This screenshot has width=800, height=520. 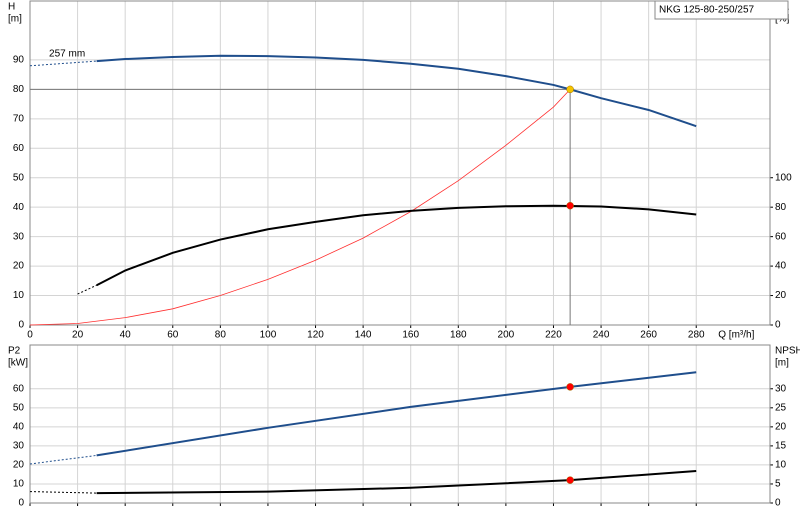 What do you see at coordinates (781, 407) in the screenshot?
I see `y2-tick-label: 25` at bounding box center [781, 407].